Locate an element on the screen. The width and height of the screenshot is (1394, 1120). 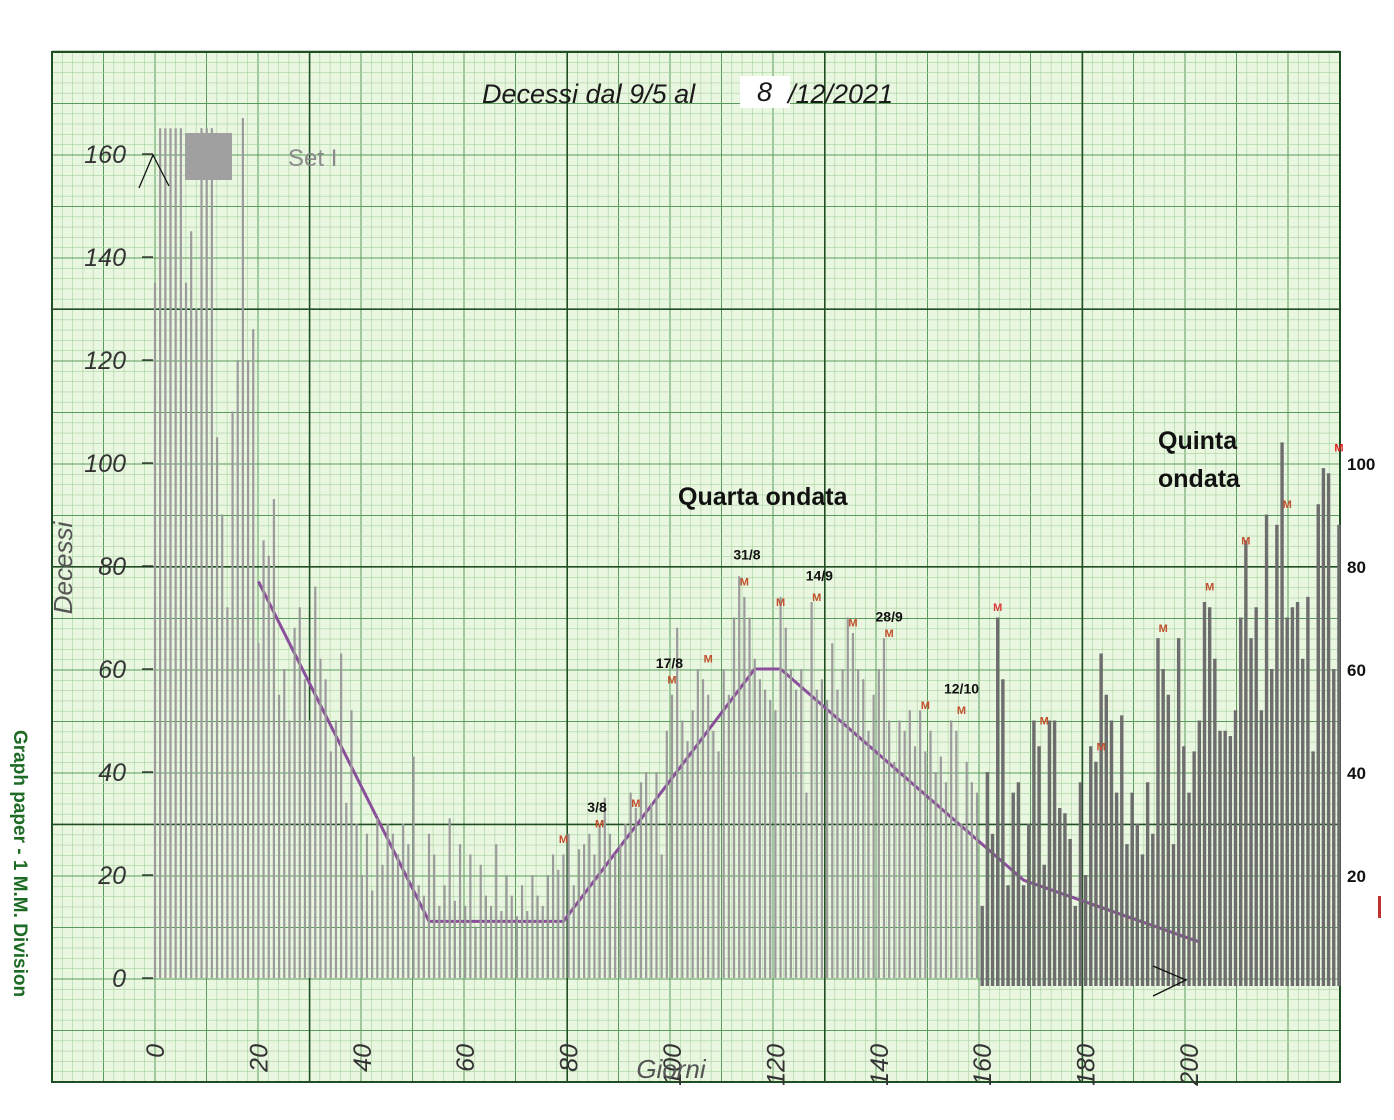
y-axis-label: Decessi is located at coordinates (63, 568).